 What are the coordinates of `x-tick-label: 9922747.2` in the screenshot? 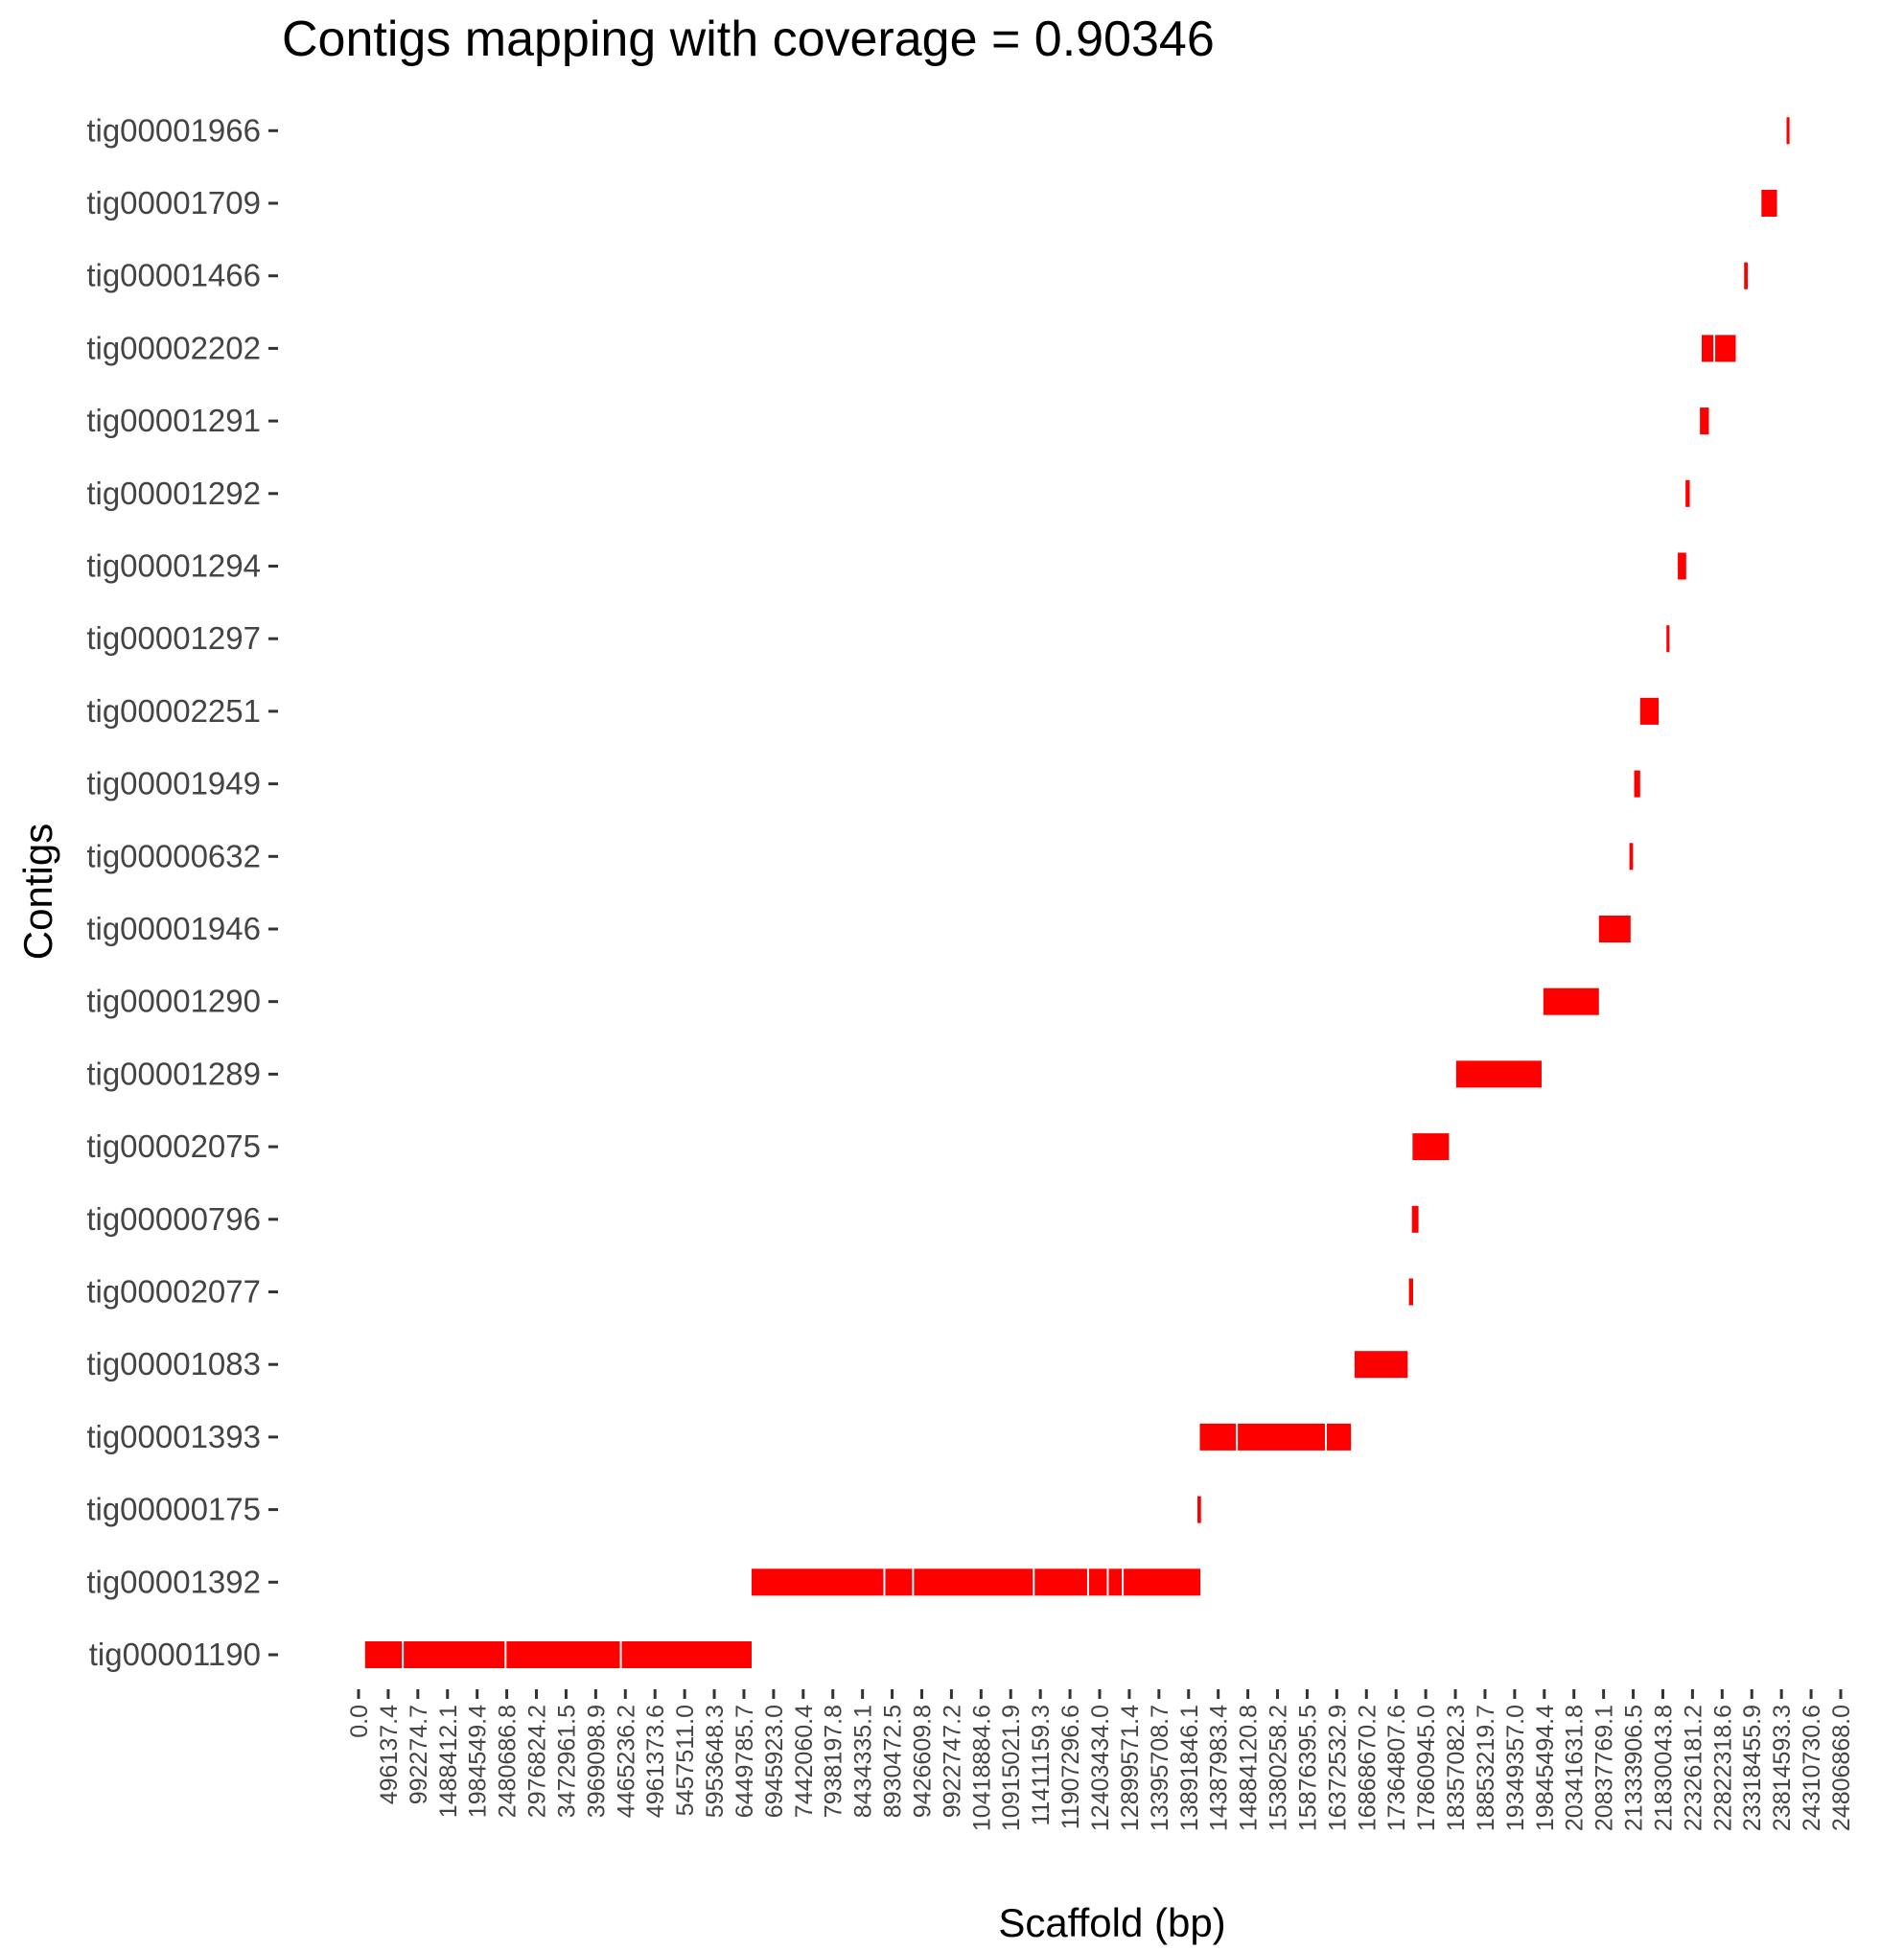 It's located at (952, 1761).